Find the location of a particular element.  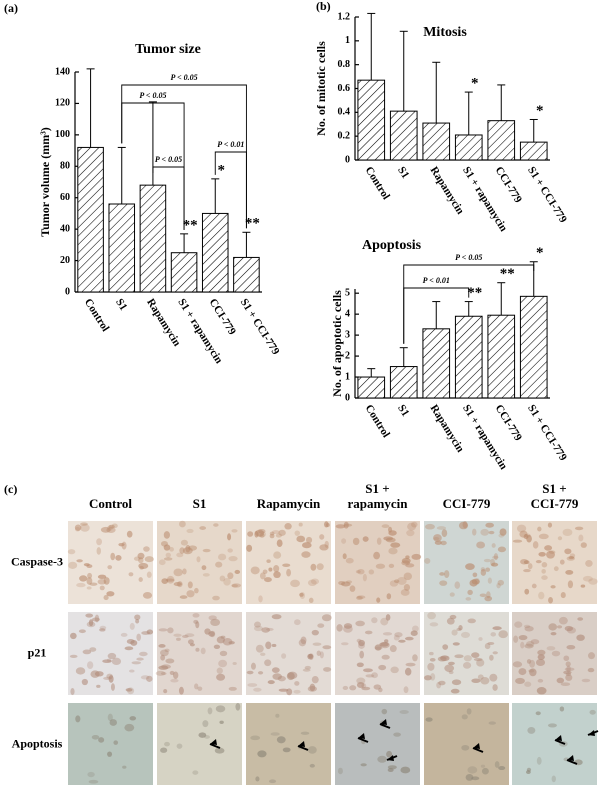

y-tick-label: 120 is located at coordinates (62, 103).